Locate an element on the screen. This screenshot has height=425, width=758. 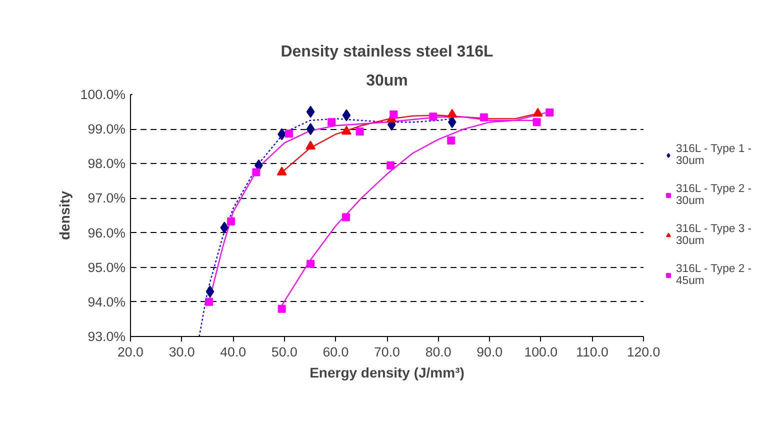
y-tick-label: 100.0% is located at coordinates (103, 94).